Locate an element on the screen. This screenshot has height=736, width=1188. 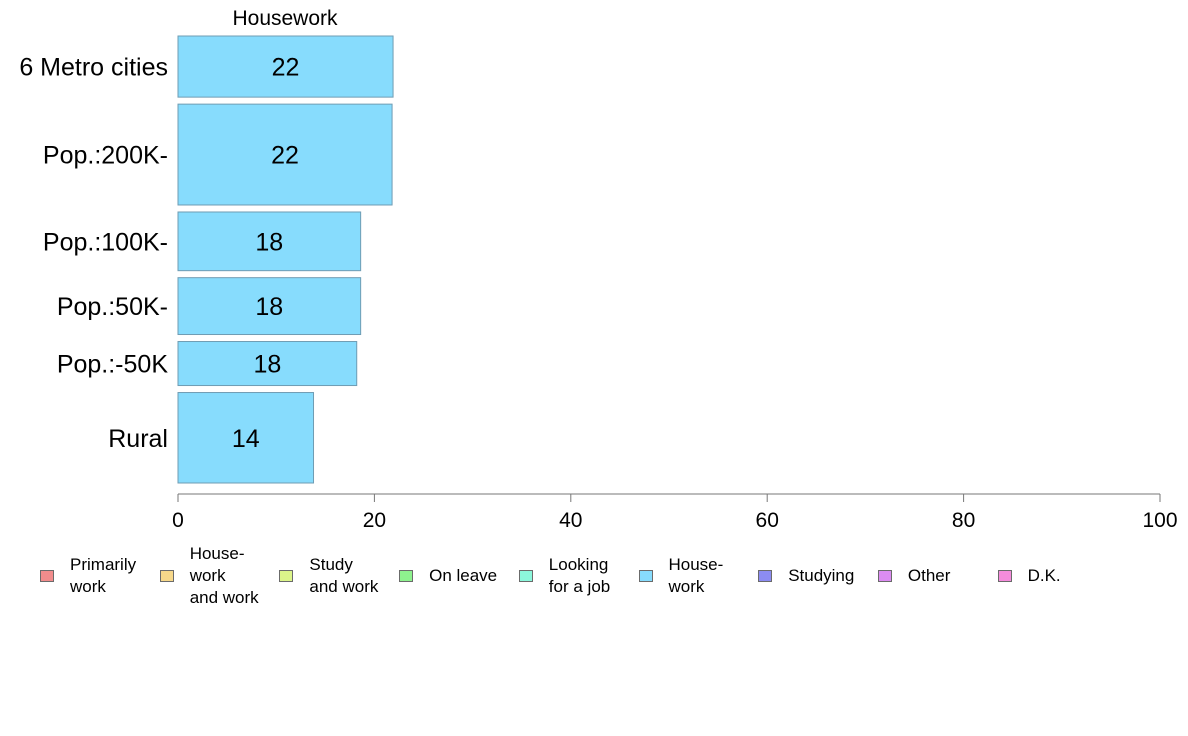
chart-title: Housework is located at coordinates (285, 18).